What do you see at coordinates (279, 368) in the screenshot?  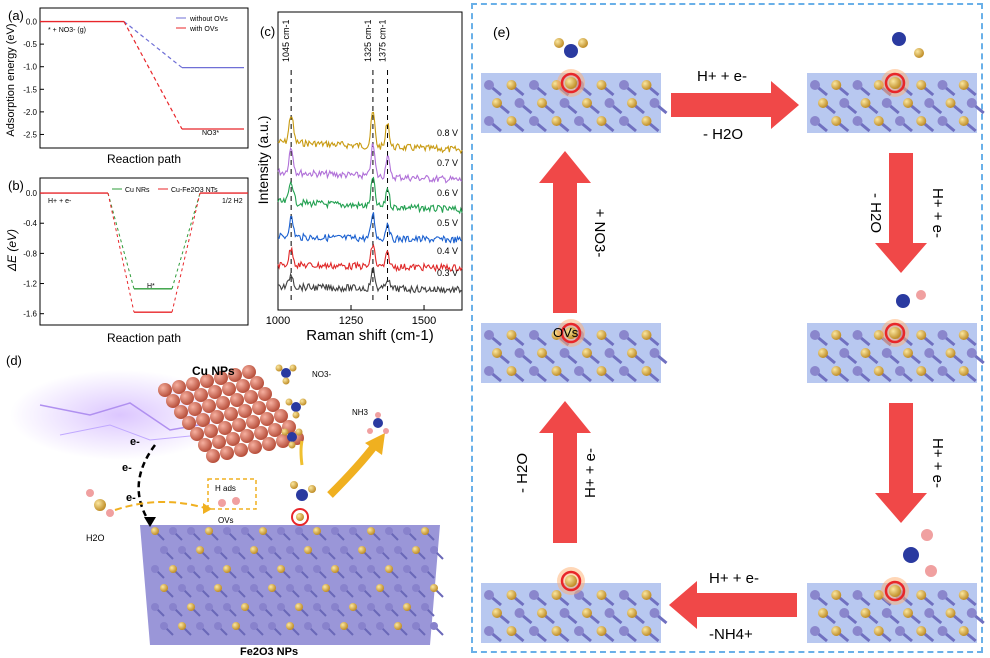 I see `no3-o` at bounding box center [279, 368].